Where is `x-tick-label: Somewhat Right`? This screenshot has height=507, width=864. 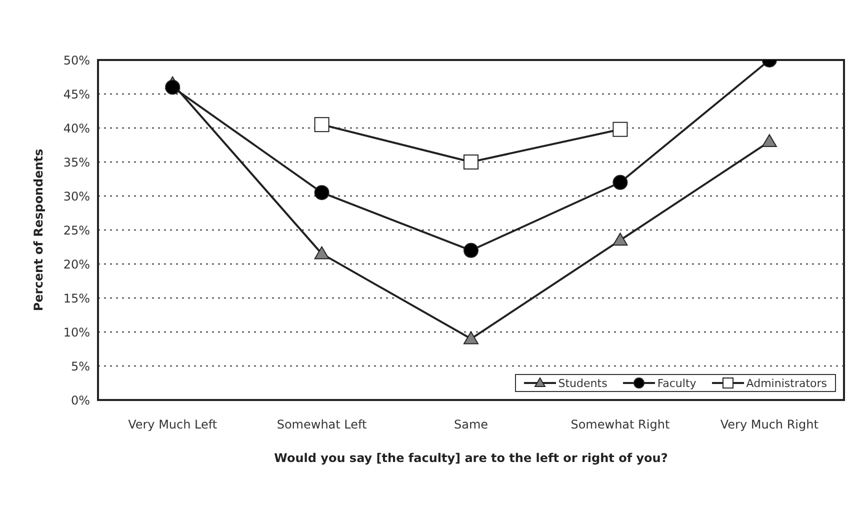
x-tick-label: Somewhat Right is located at coordinates (620, 425).